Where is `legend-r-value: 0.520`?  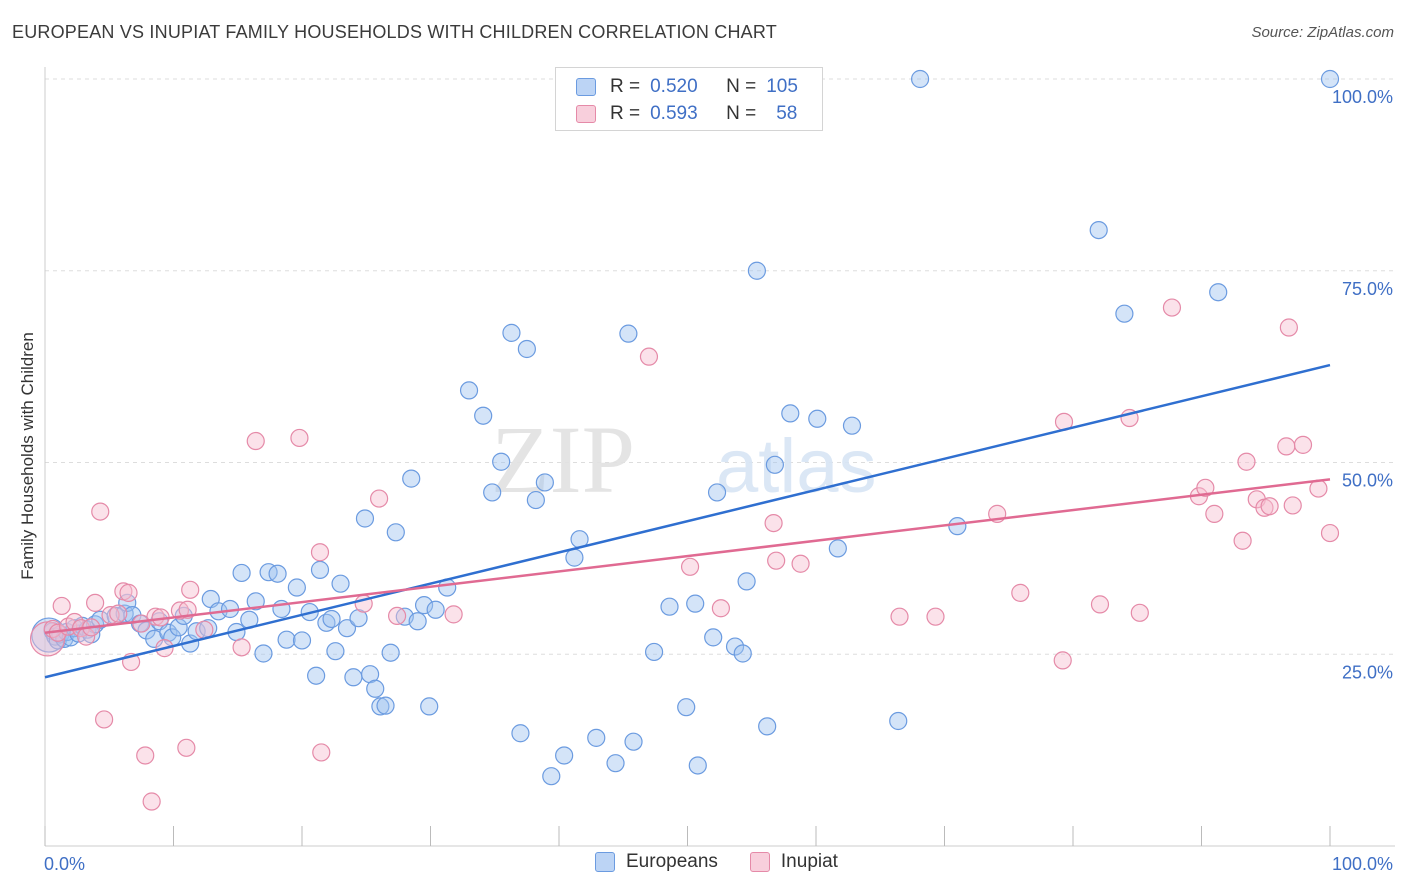
legend-r-value: 0.520 is located at coordinates (674, 86).